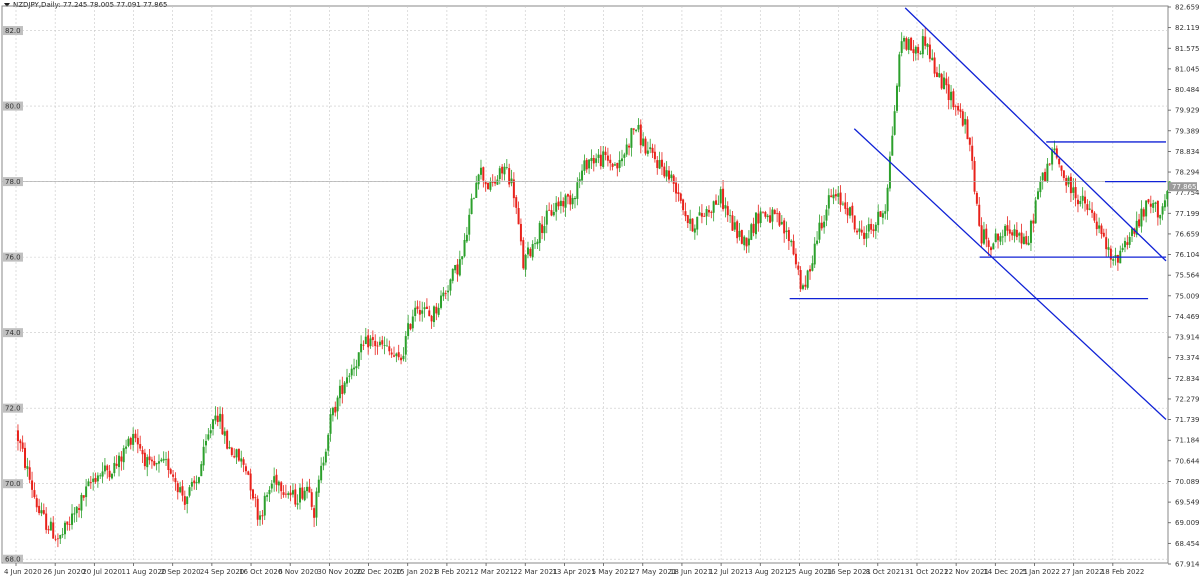  I want to click on x-tick-label: 31 Oct 2021, so click(926, 572).